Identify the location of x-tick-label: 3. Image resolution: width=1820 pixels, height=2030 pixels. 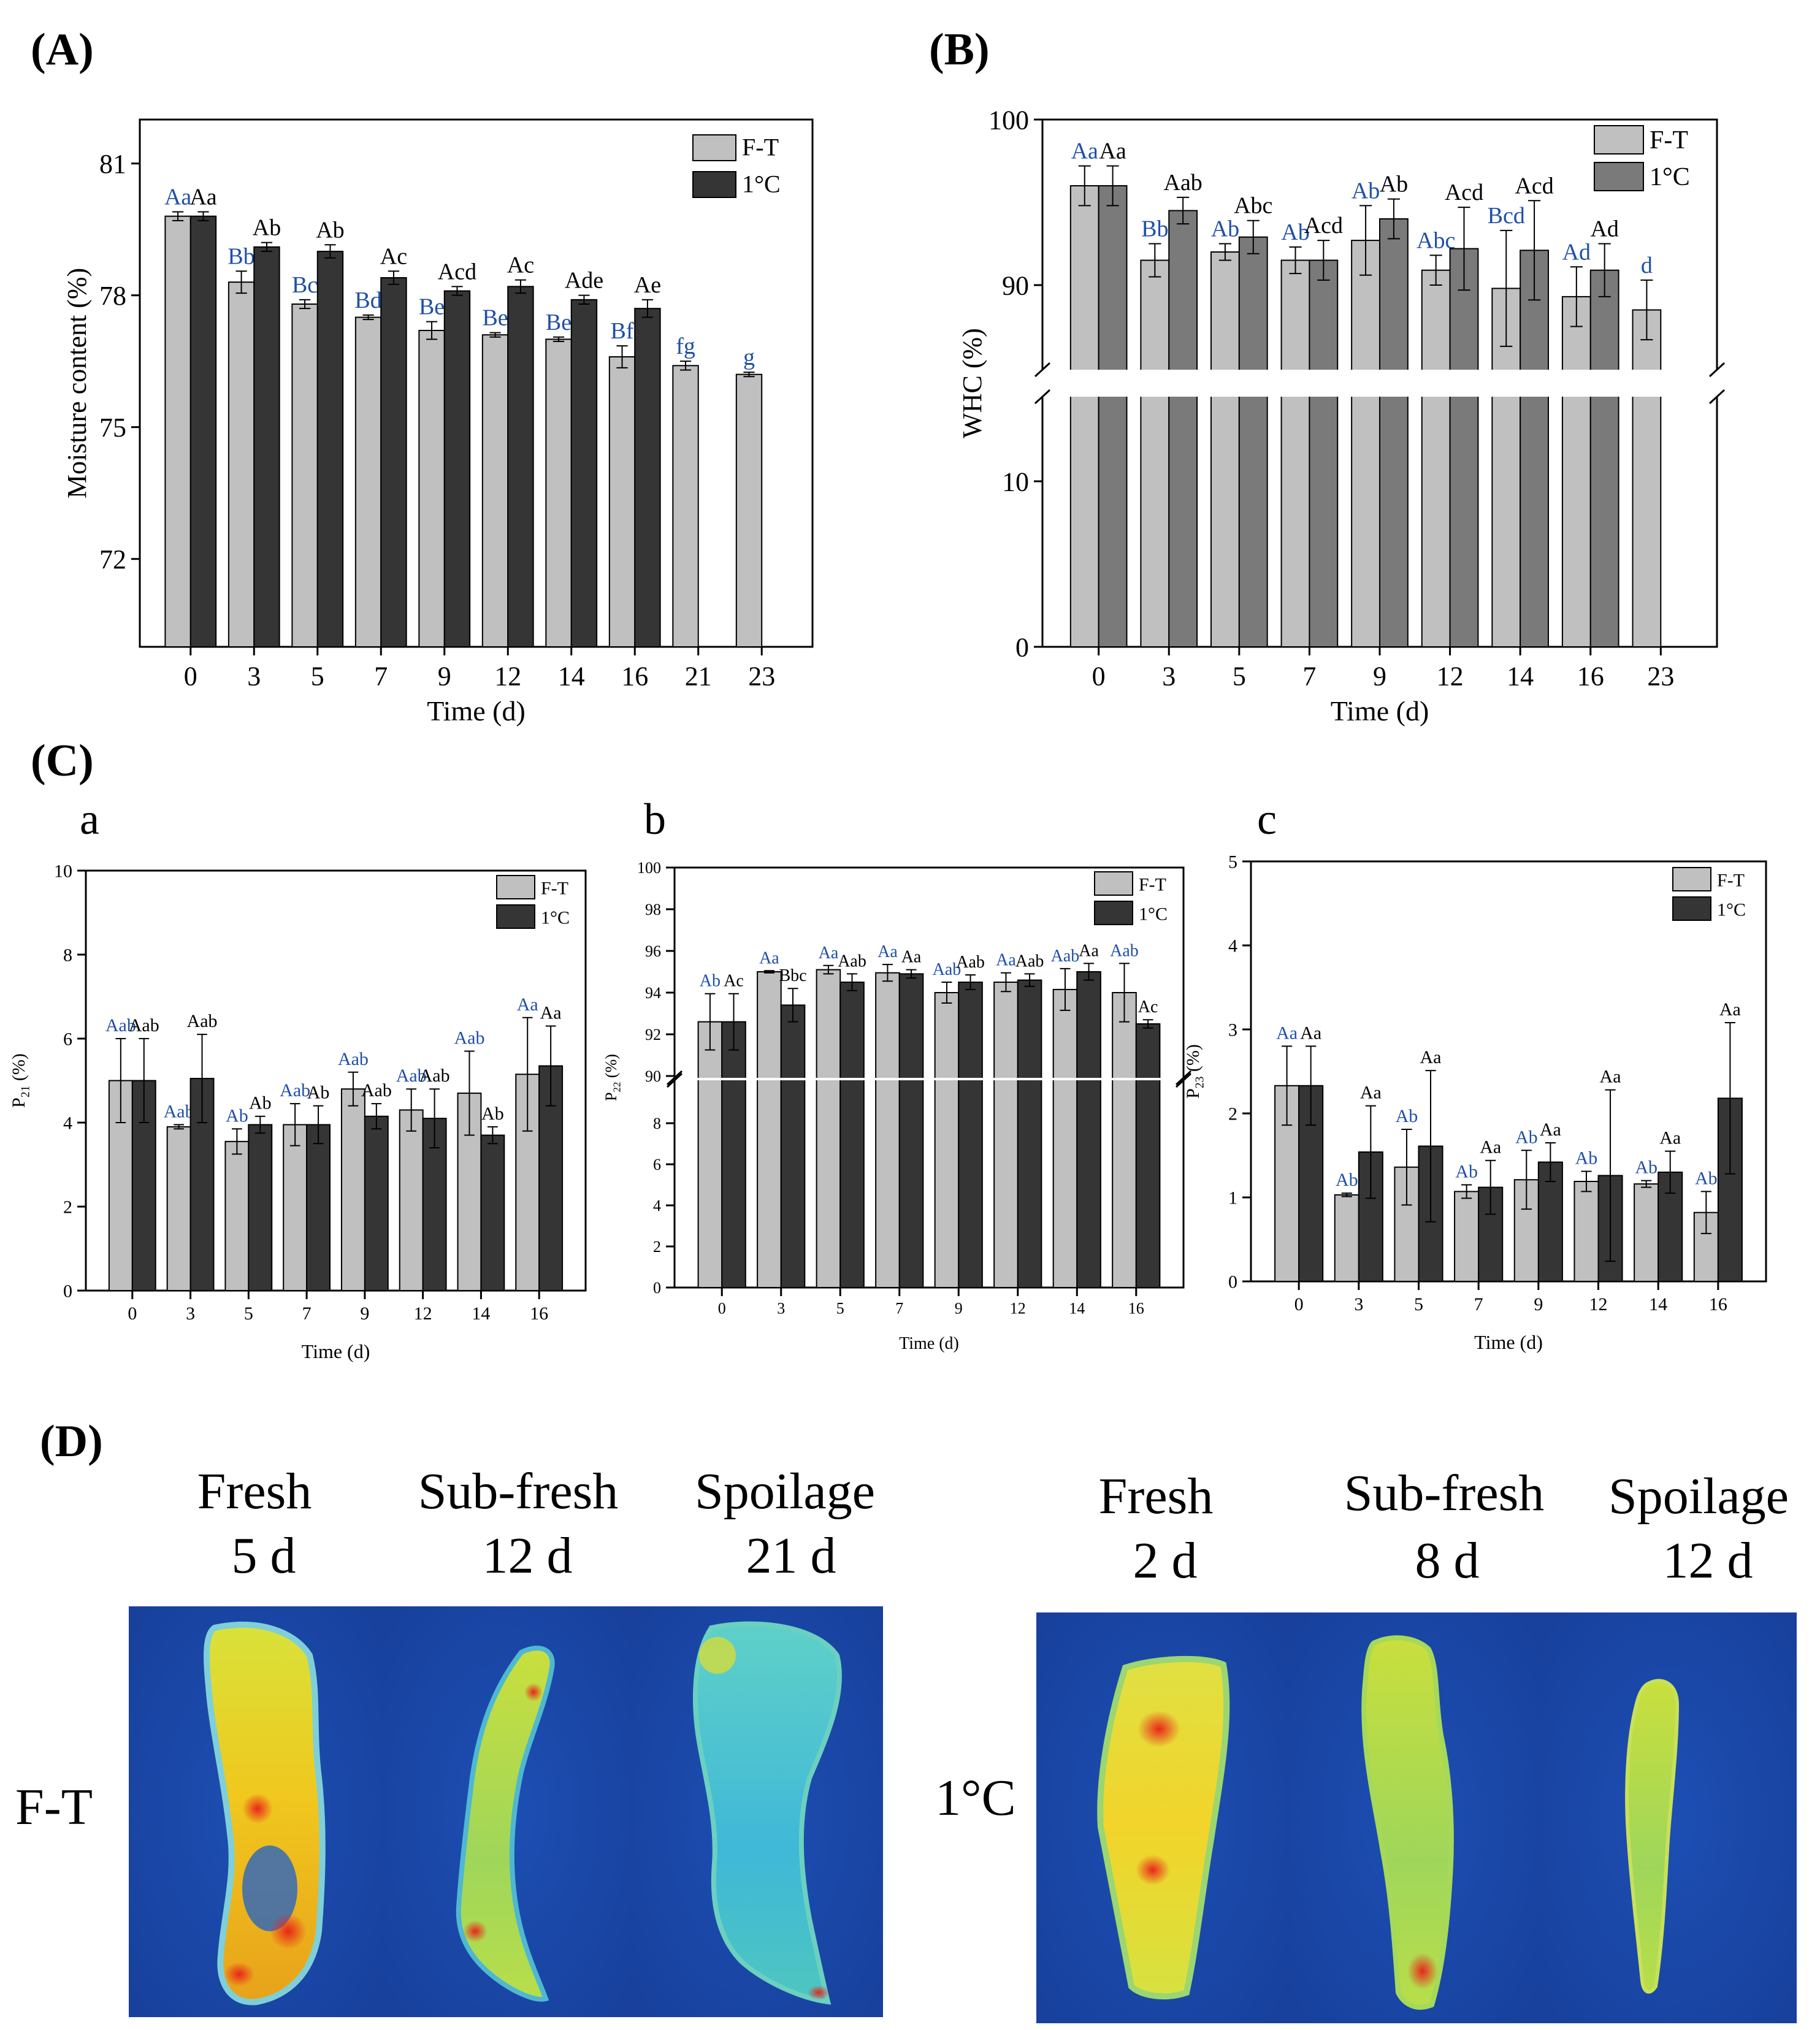
(781, 1309).